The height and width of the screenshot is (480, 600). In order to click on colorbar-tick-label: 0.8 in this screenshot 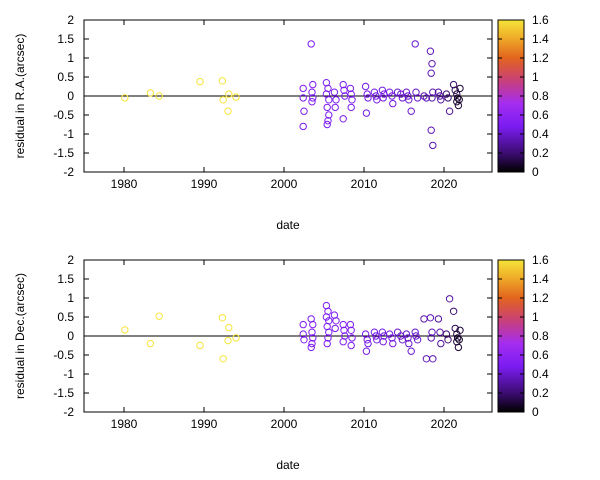, I will do `click(540, 336)`.